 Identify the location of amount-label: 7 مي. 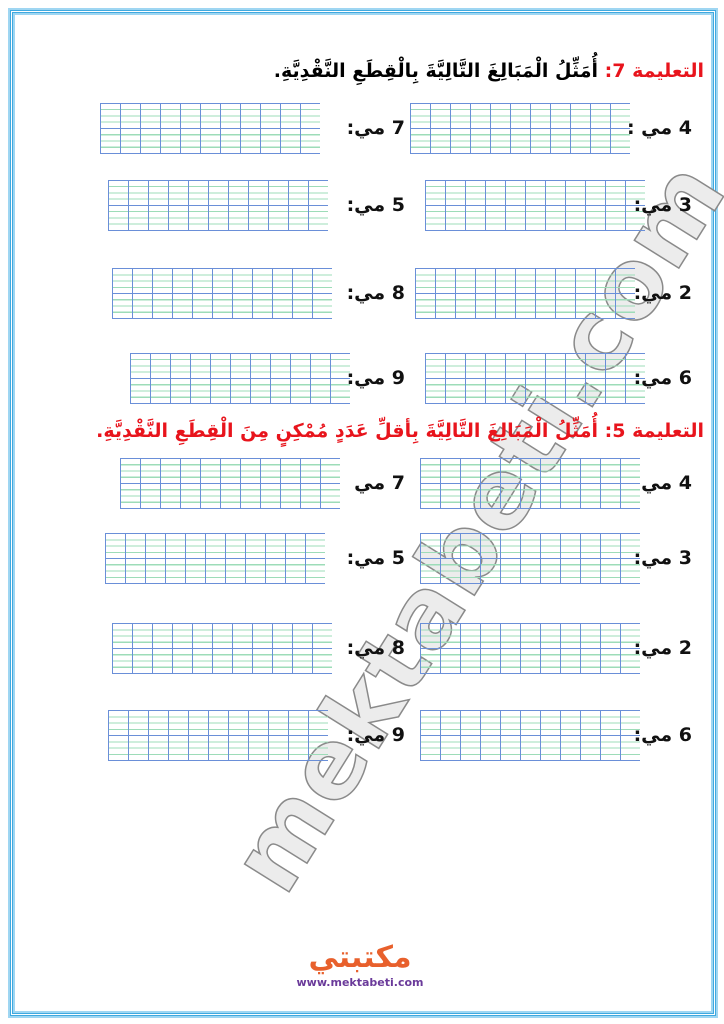
(379, 483).